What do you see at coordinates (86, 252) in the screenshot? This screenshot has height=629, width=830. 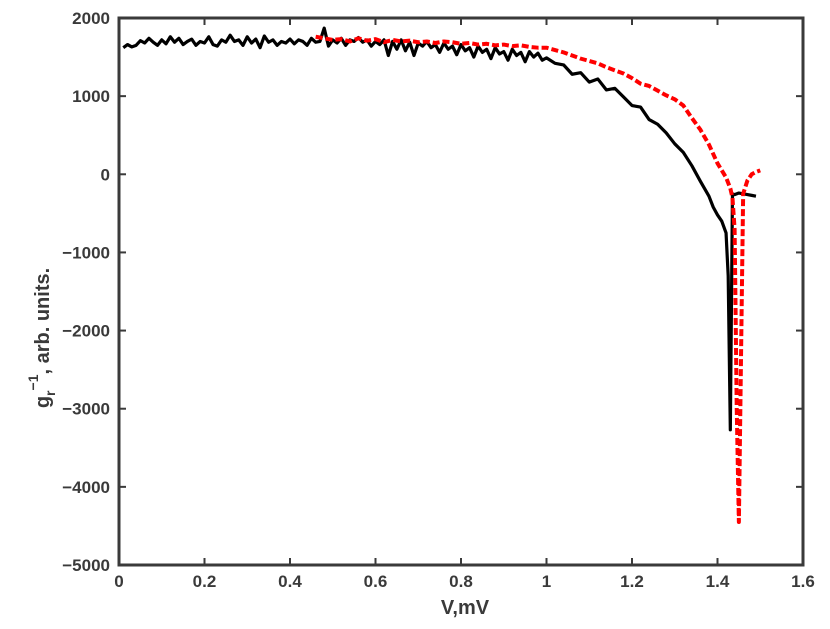 I see `y-tick-label: −1000` at bounding box center [86, 252].